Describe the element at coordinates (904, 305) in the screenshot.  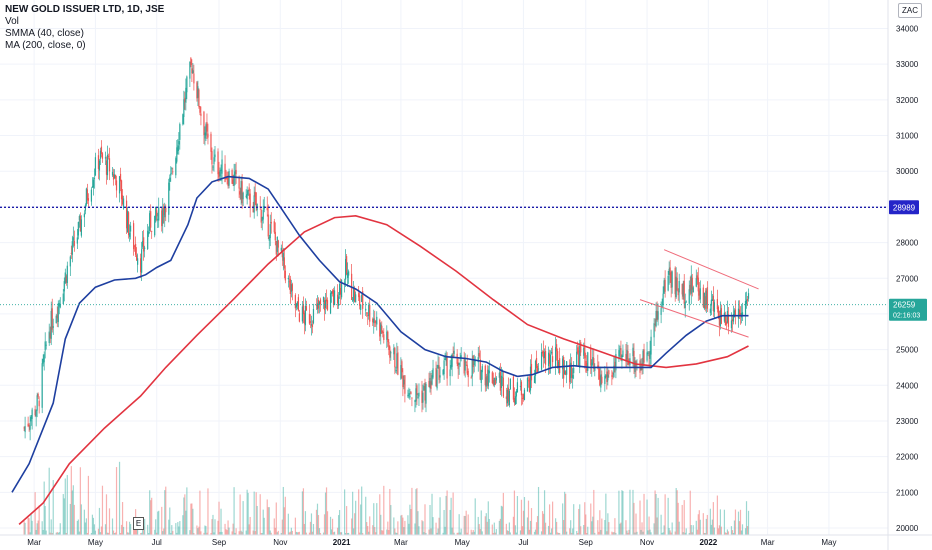
I see `last-price-label: 26259` at that location.